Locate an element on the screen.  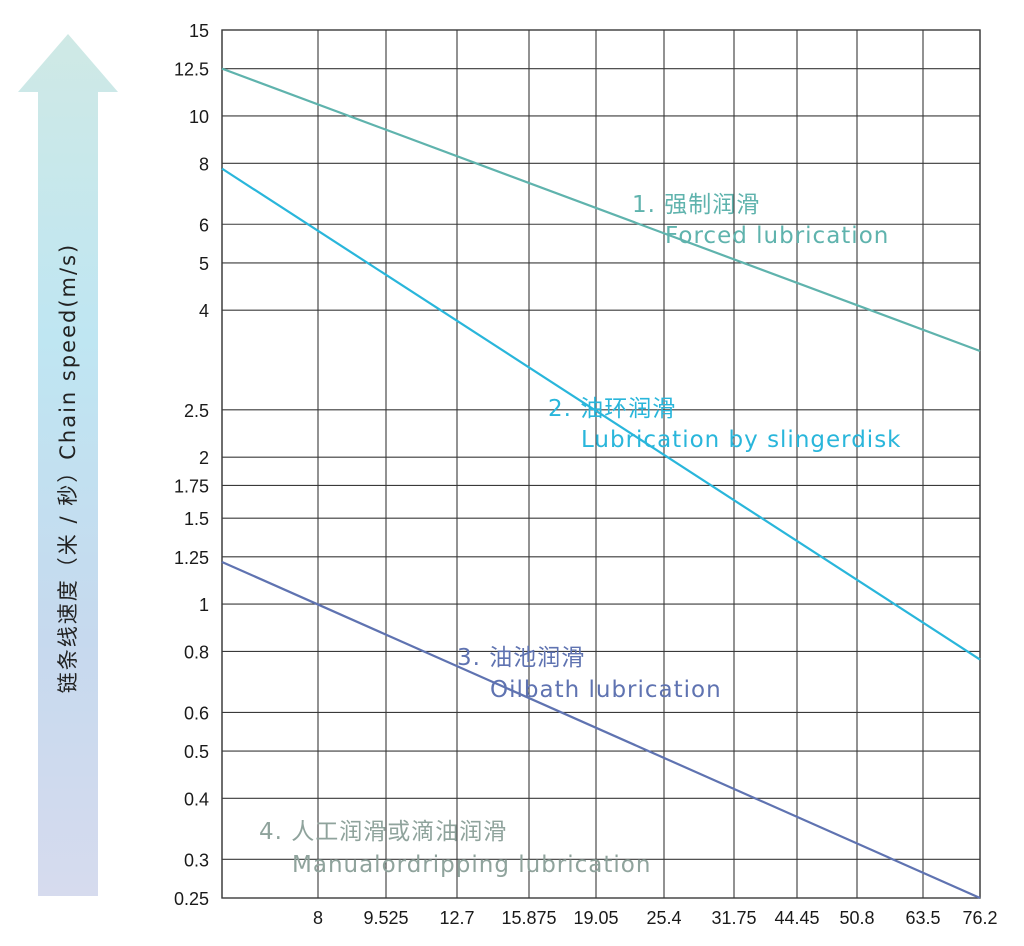
y-tick-label: 4 is located at coordinates (204, 311).